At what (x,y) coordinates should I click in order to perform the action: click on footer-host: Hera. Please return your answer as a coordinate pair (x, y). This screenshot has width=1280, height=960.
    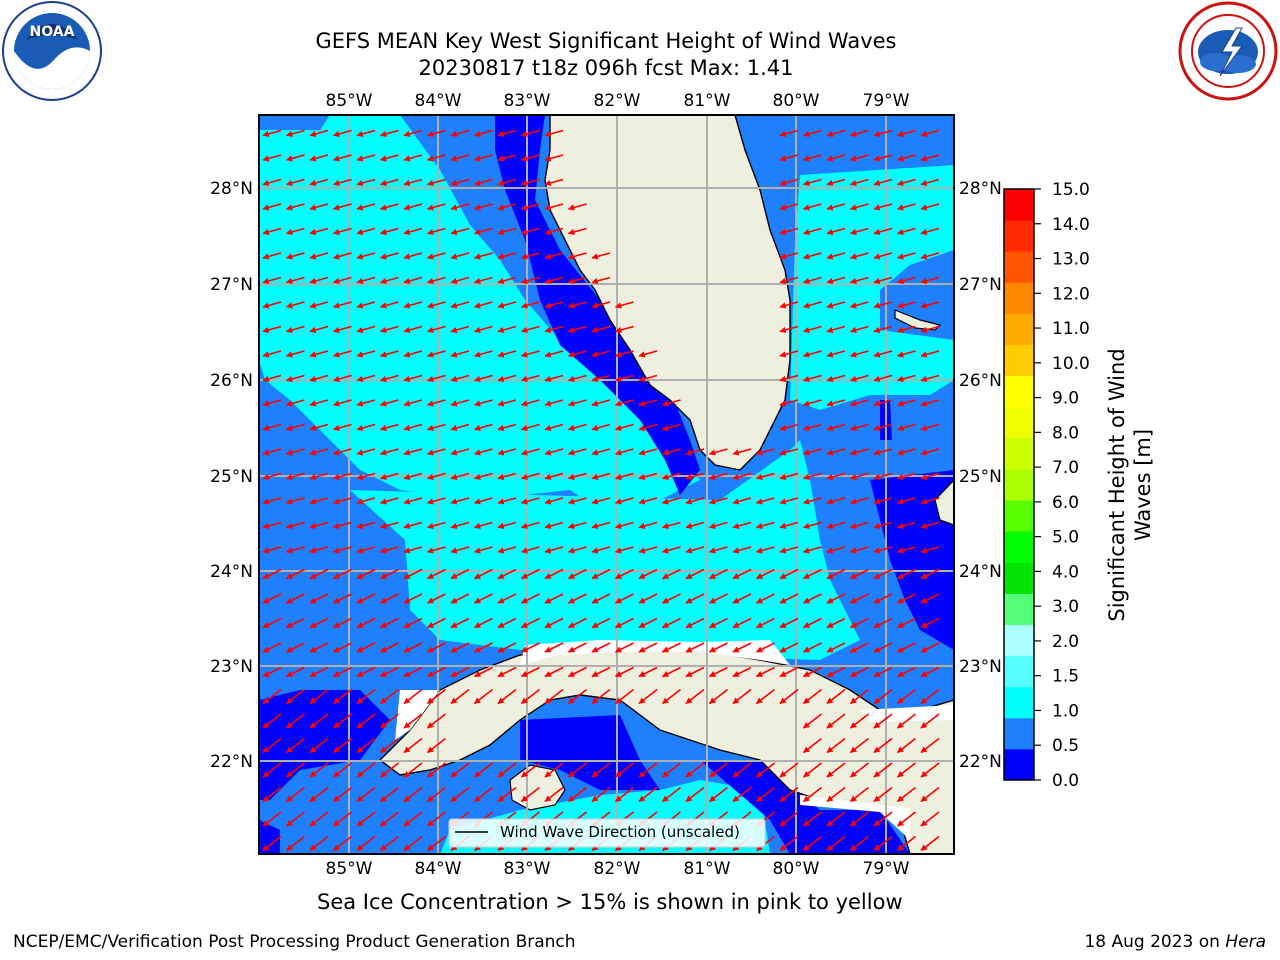
    Looking at the image, I should click on (1245, 942).